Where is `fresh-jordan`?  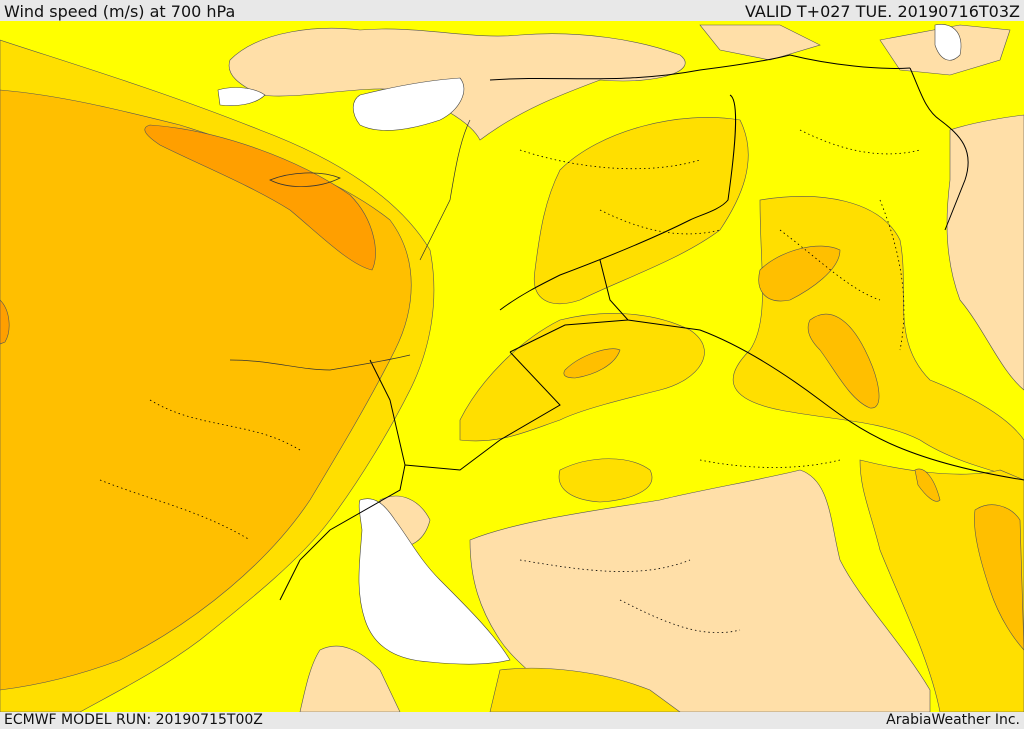 fresh-jordan is located at coordinates (592, 363).